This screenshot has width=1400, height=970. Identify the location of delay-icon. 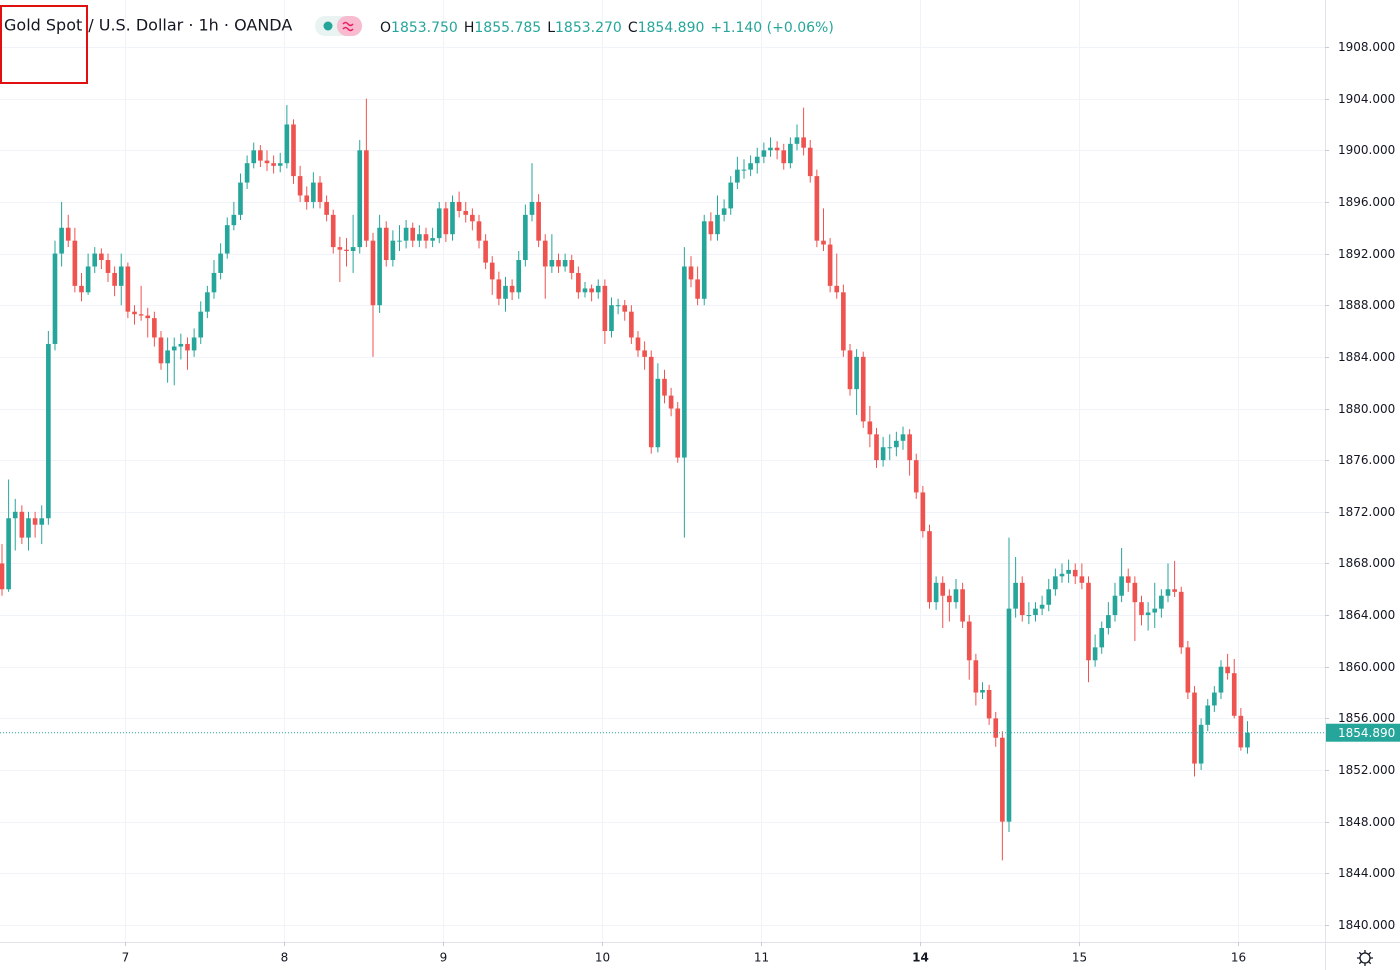
(348, 26).